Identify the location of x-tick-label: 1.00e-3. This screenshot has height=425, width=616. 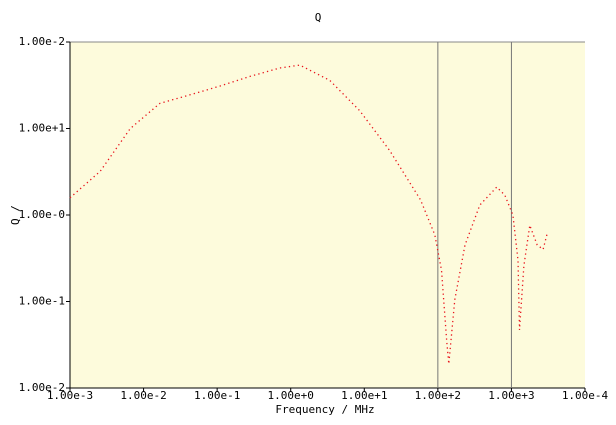
(70, 395).